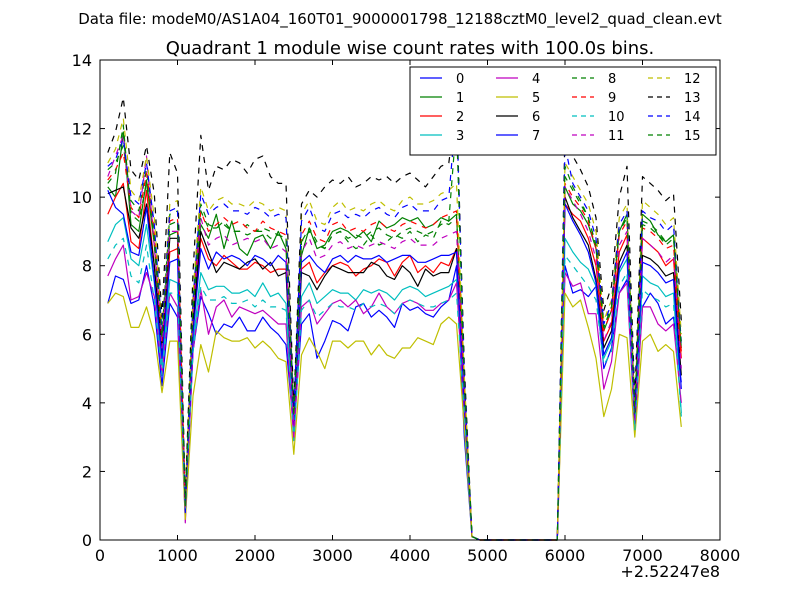 The height and width of the screenshot is (600, 800). I want to click on legend-label-2: 2, so click(460, 117).